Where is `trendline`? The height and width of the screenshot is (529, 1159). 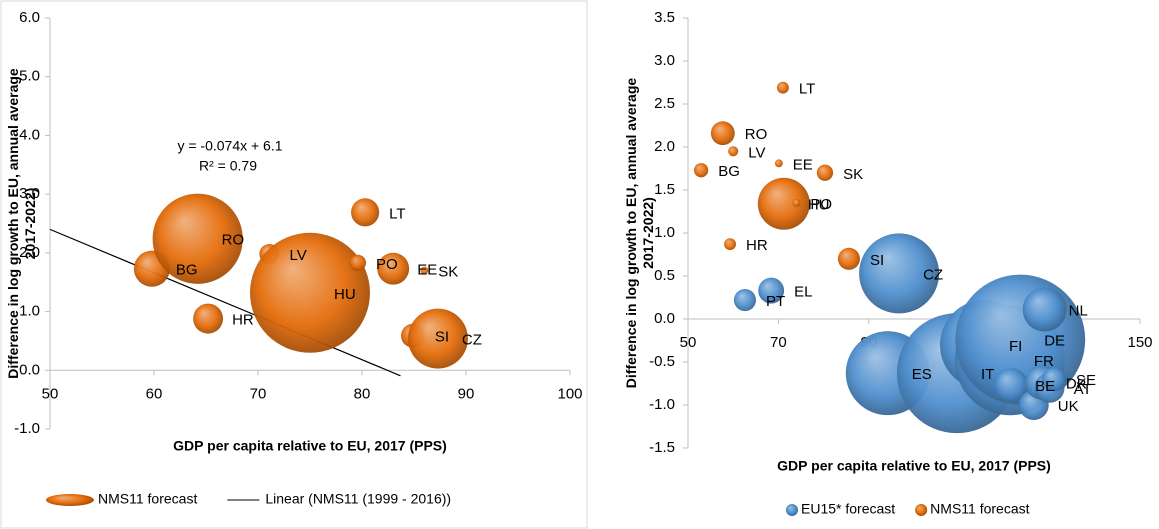 trendline is located at coordinates (225, 302).